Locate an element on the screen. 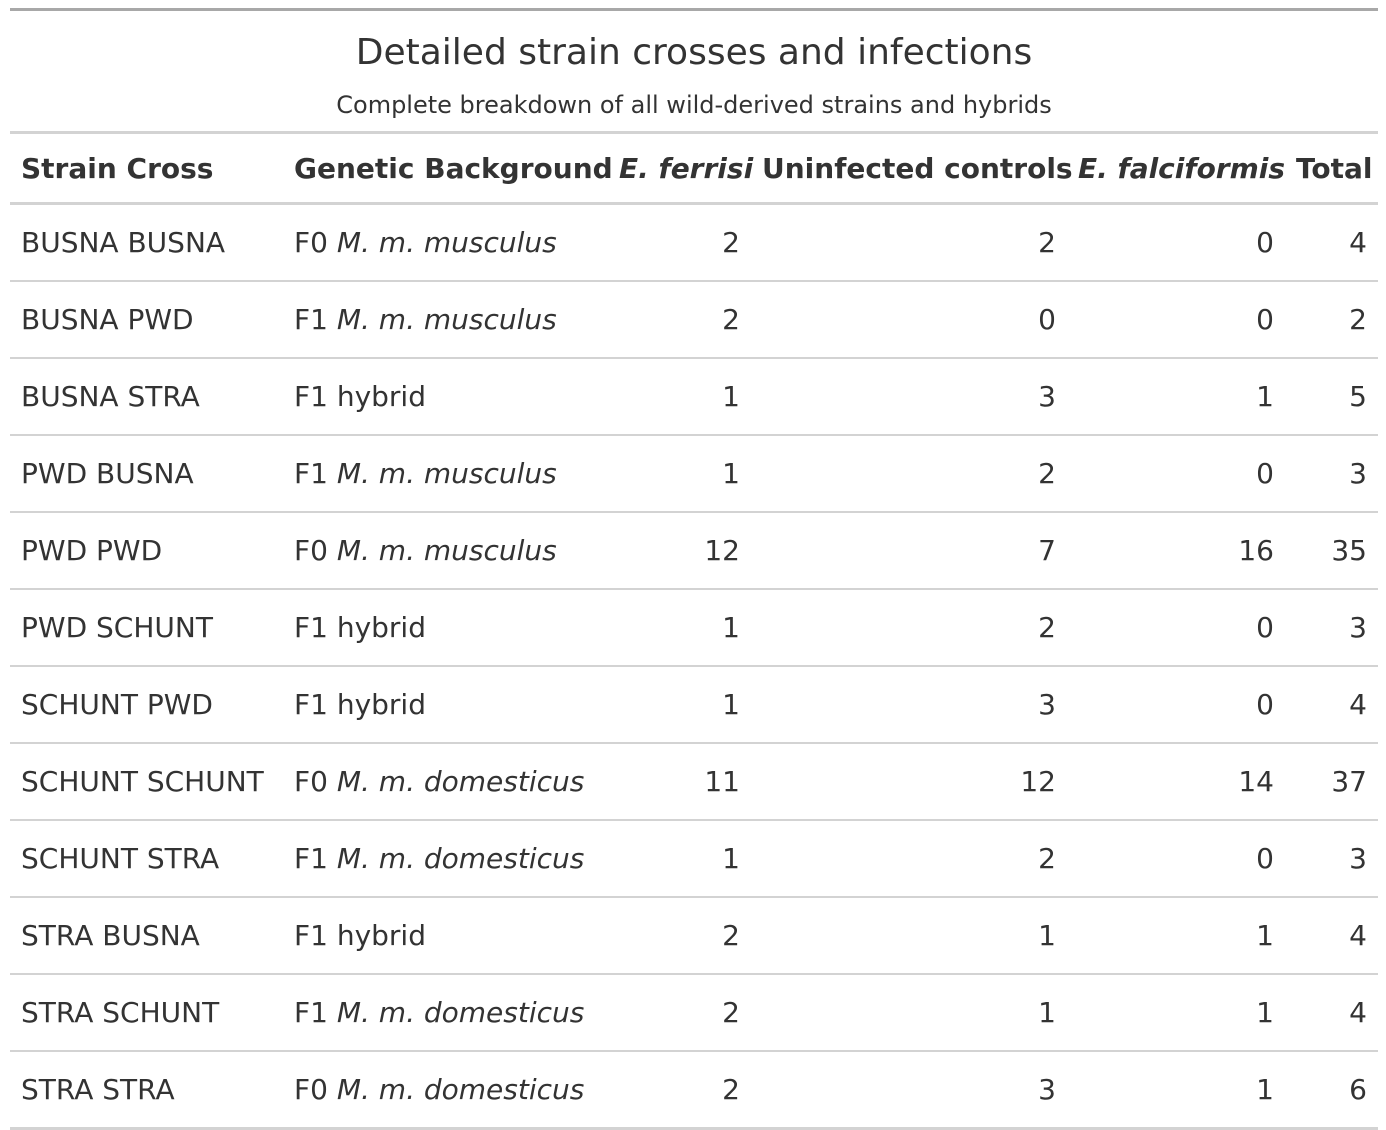  table-row: SCHUNT STRA F1 M. m. domesticus 1 2 0 3 is located at coordinates (694, 859).